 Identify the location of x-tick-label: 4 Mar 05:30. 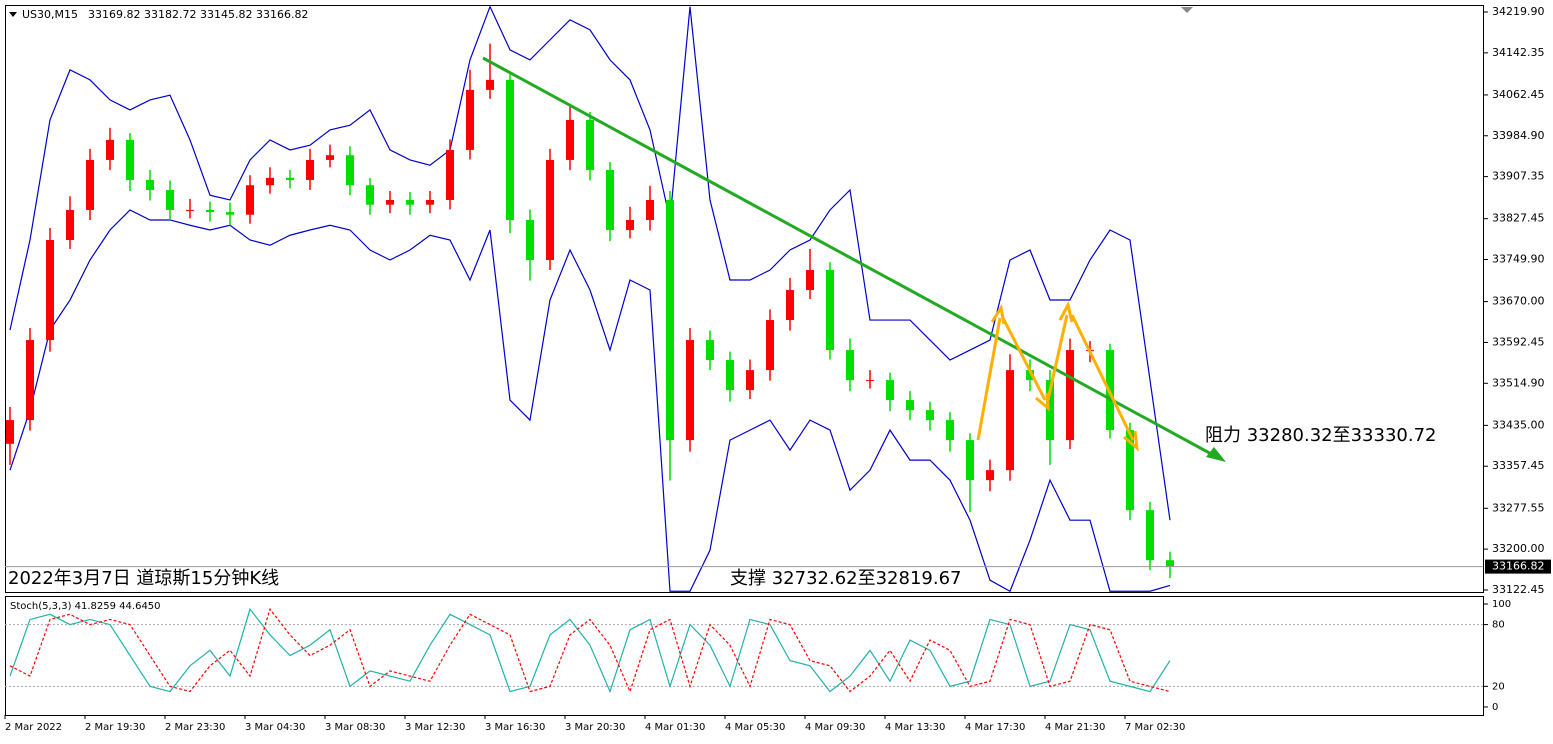
(755, 727).